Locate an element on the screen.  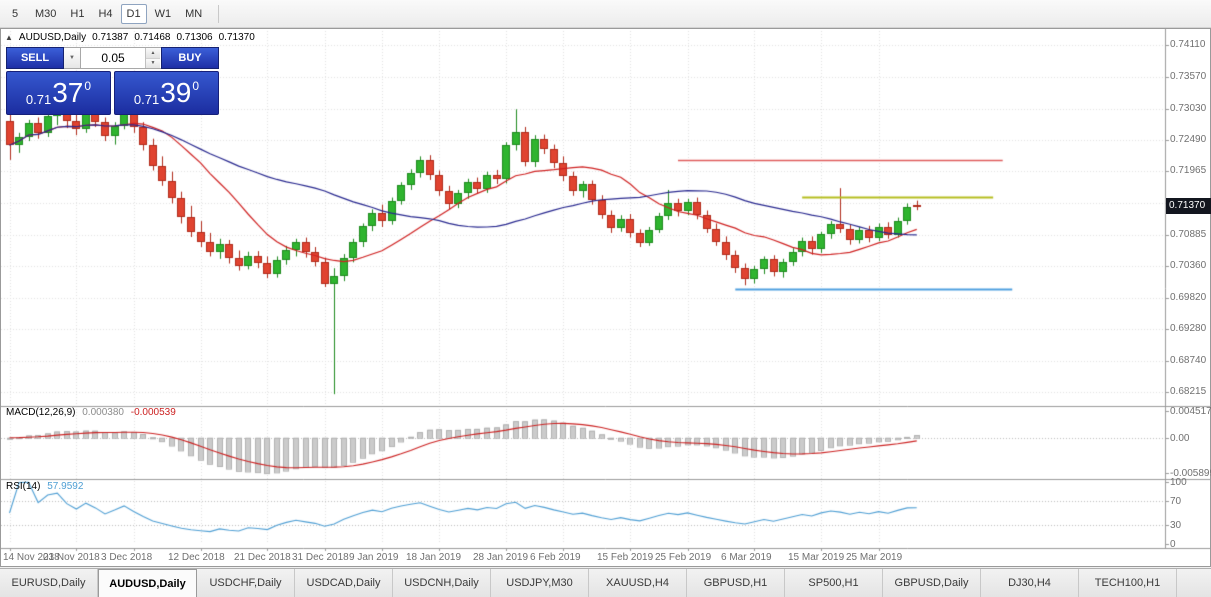
sell-button: SELL is located at coordinates (35, 58).